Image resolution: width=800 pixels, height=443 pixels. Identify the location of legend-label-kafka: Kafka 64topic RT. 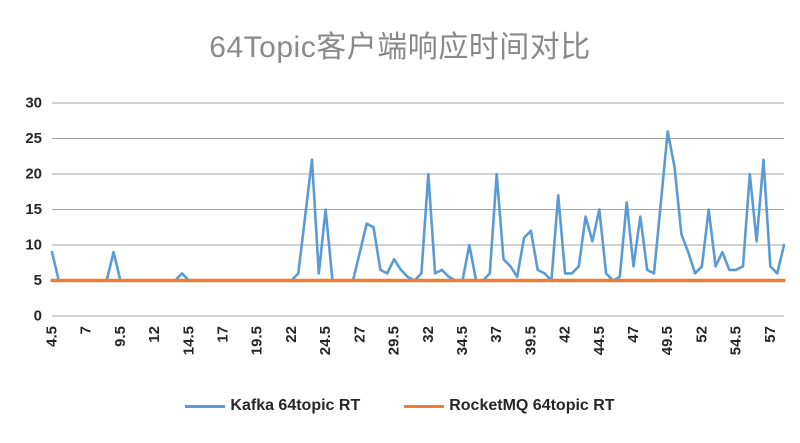
(295, 405).